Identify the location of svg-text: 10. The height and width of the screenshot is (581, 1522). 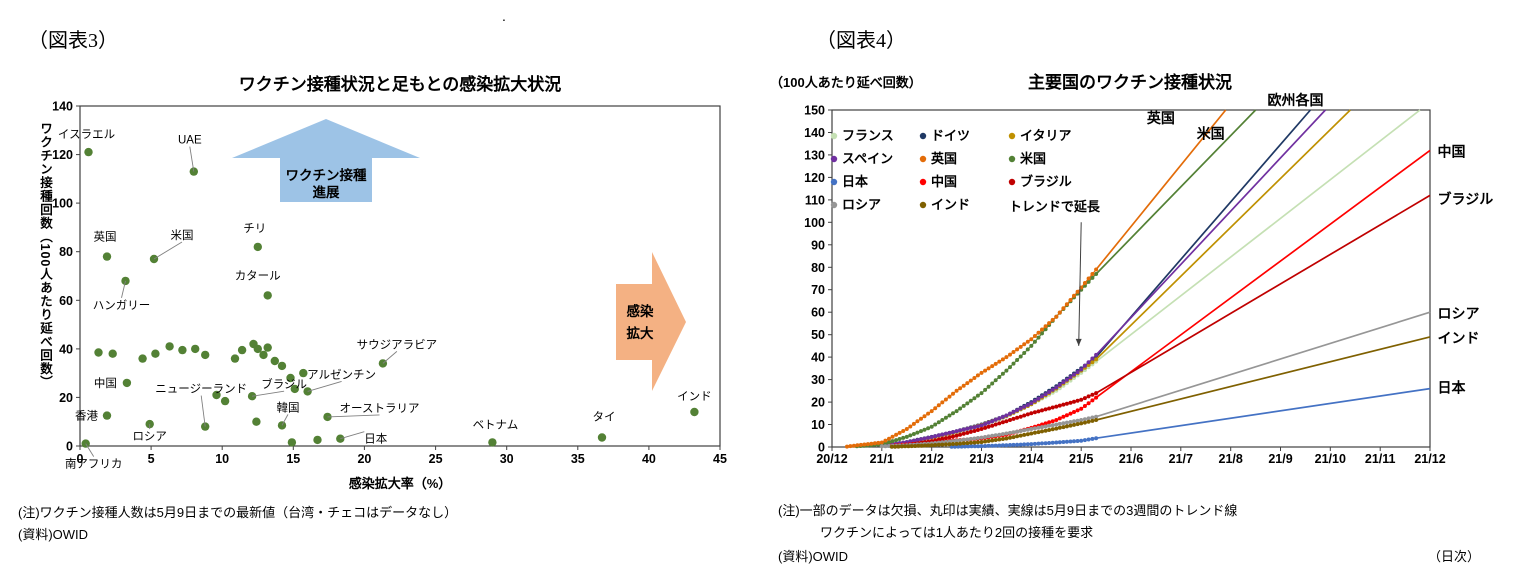
(818, 425).